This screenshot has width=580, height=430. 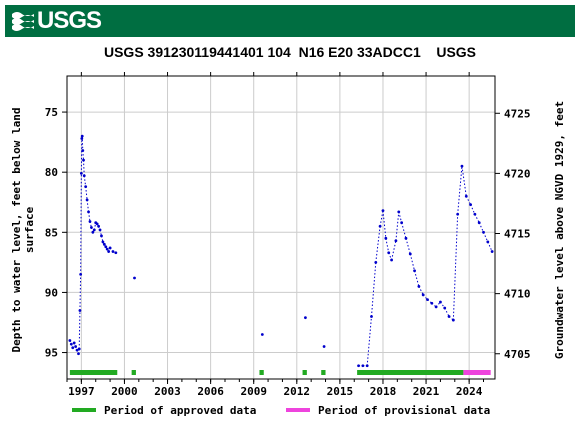 I want to click on x-tick-label: 1997, so click(x=81, y=391).